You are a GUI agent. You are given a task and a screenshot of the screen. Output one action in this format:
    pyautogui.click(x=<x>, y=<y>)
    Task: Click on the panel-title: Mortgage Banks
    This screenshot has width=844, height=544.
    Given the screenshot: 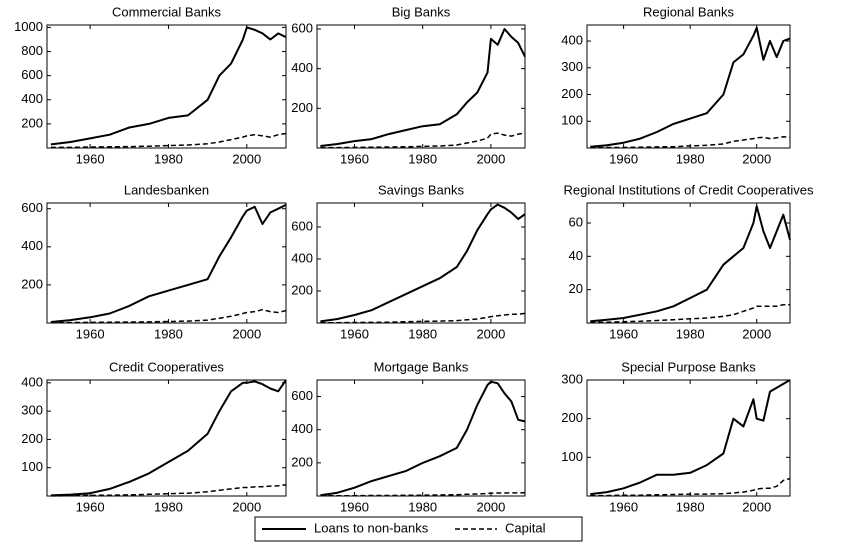 What is the action you would take?
    pyautogui.click(x=421, y=366)
    